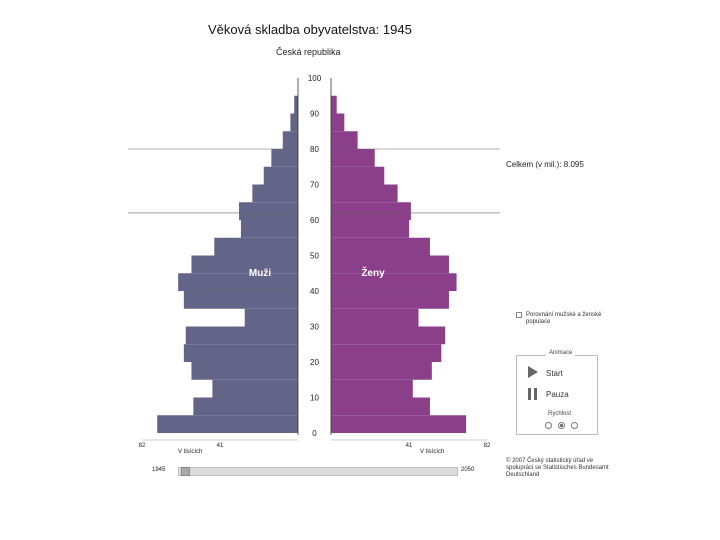 The image size is (720, 540). I want to click on age-tick-0: 0, so click(314, 433).